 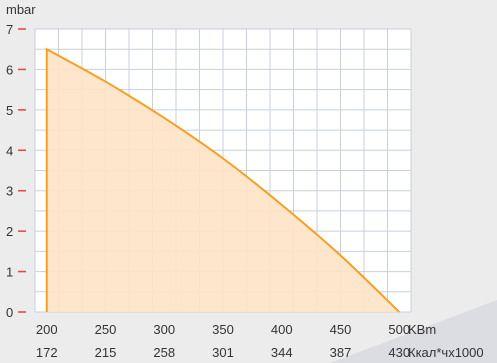 What do you see at coordinates (399, 329) in the screenshot?
I see `x-tick-label-primary: 500` at bounding box center [399, 329].